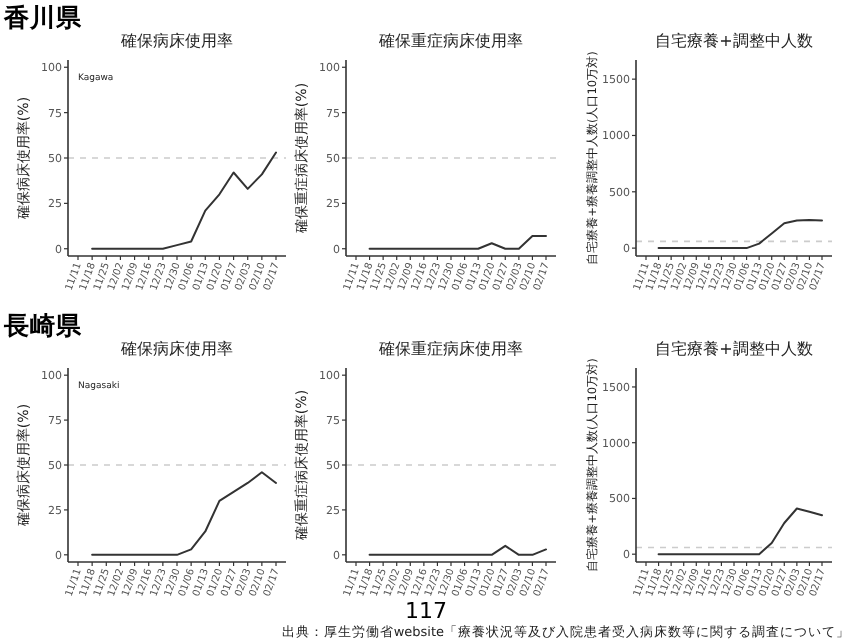 This screenshot has height=640, width=854. What do you see at coordinates (426, 611) in the screenshot?
I see `text: 117` at bounding box center [426, 611].